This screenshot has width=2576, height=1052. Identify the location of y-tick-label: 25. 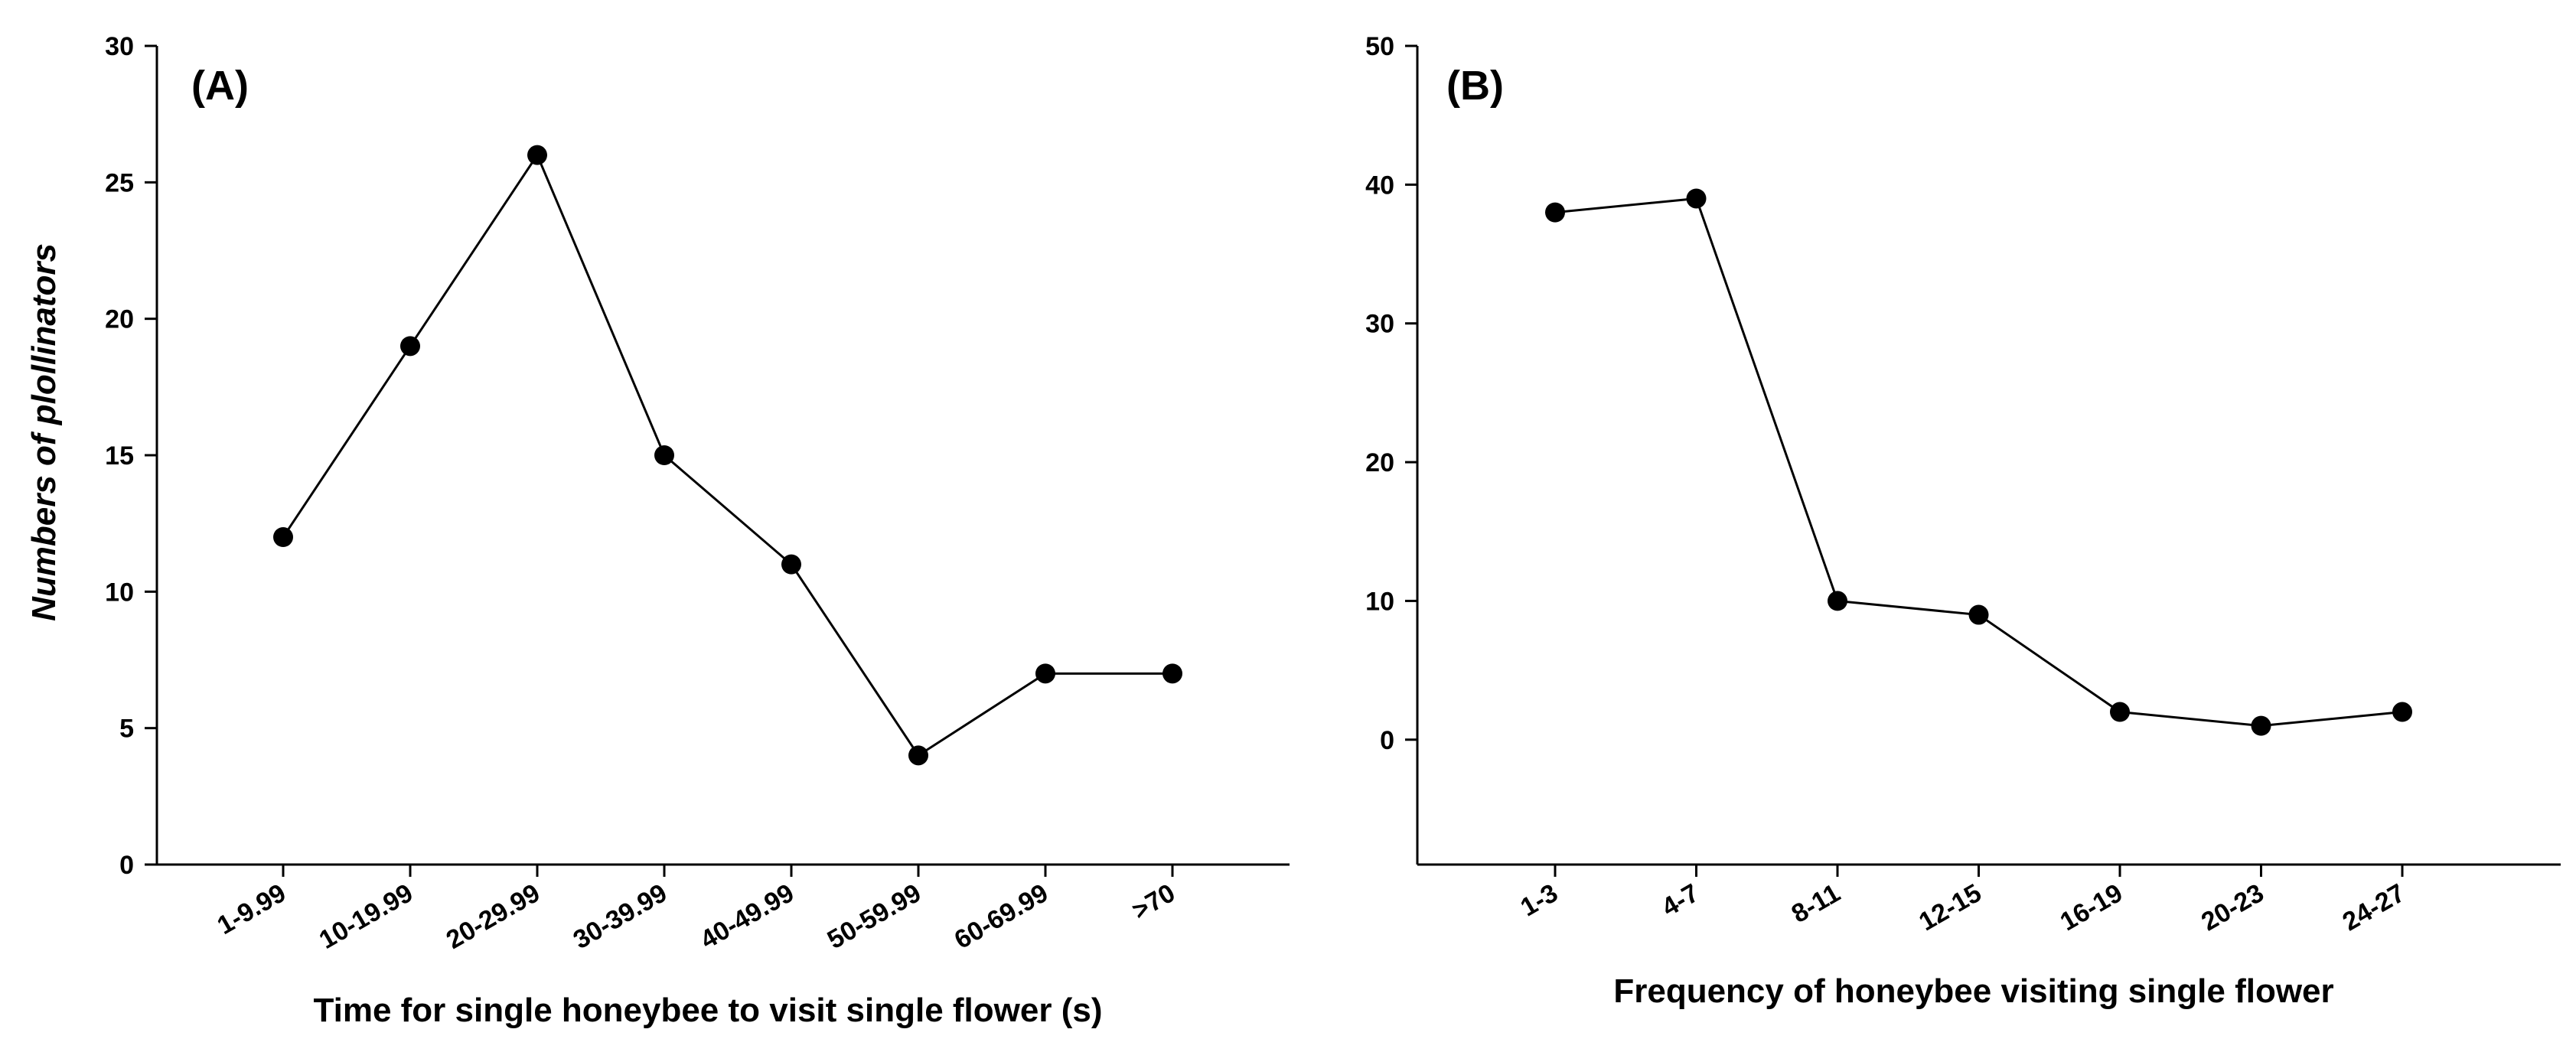
(120, 182).